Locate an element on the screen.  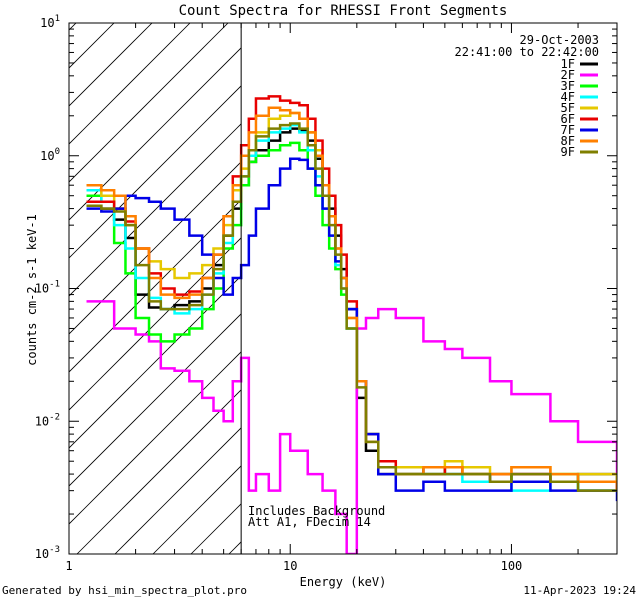
y-tick-label: 10⁻¹ is located at coordinates (47, 288).